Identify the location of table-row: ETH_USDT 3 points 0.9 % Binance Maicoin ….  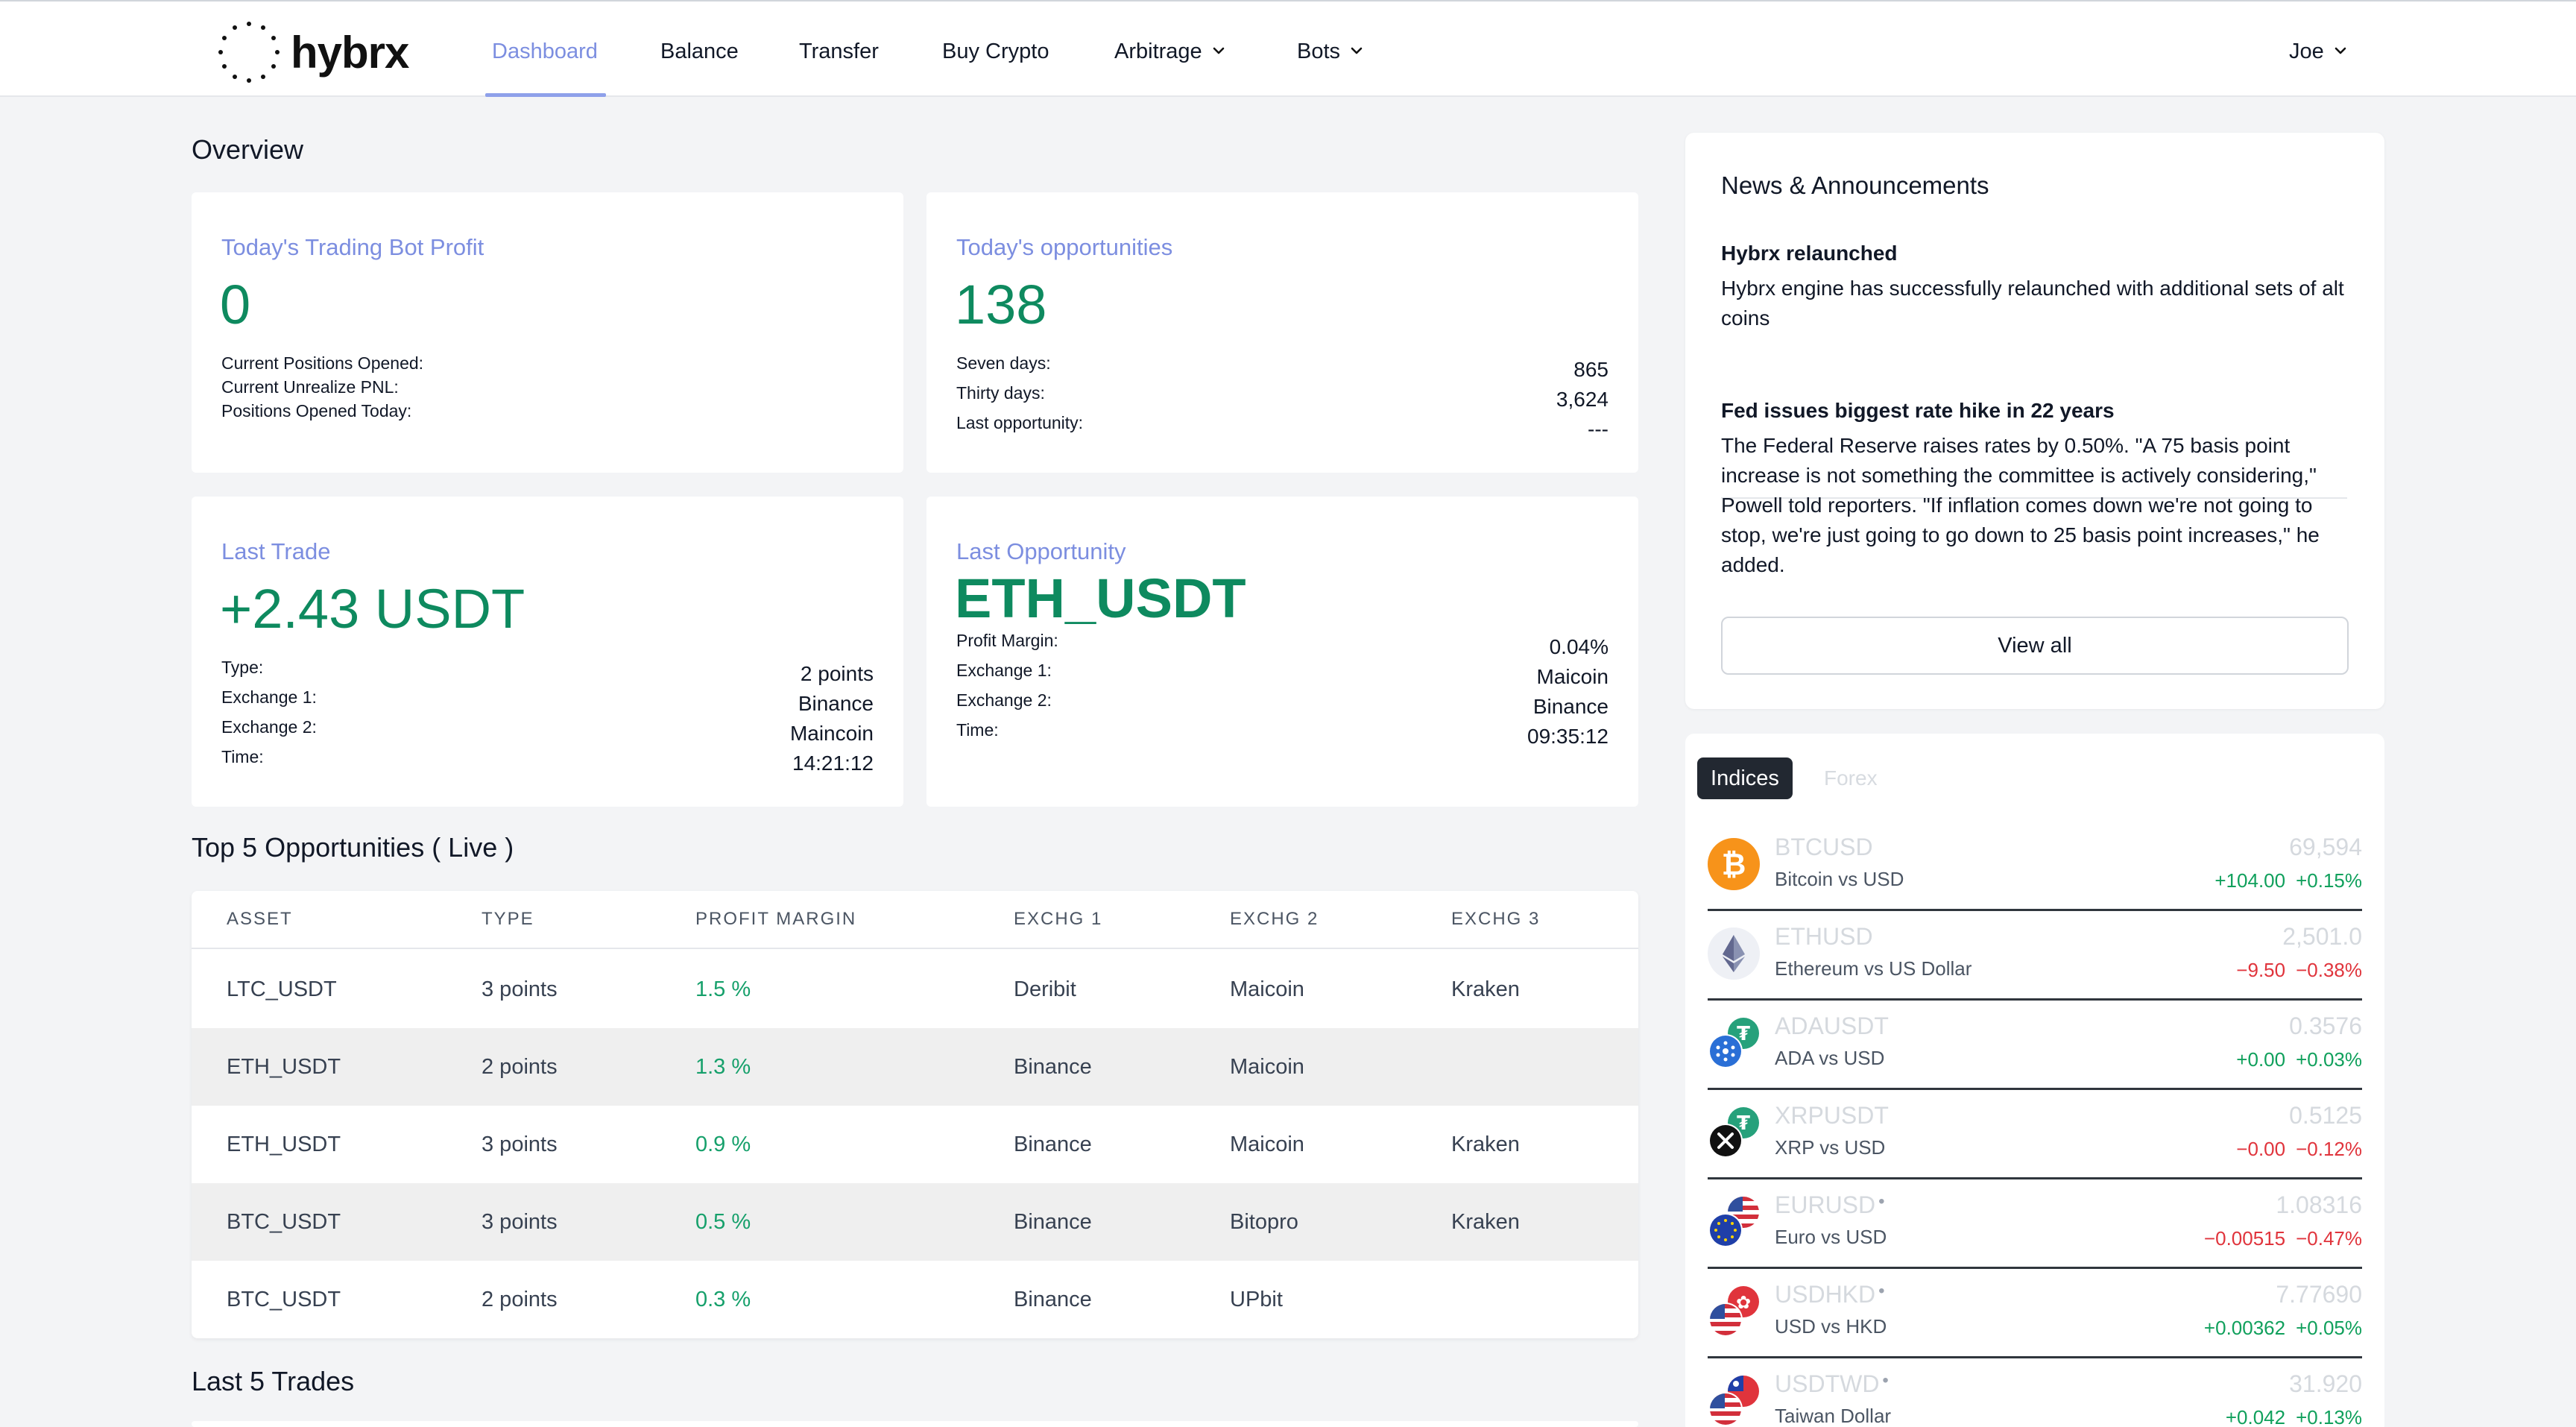
(915, 1144).